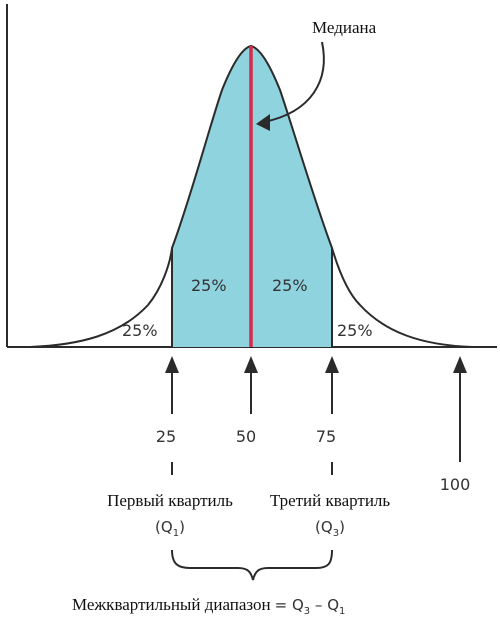  I want to click on median-pointer-arrowhead, so click(263, 122).